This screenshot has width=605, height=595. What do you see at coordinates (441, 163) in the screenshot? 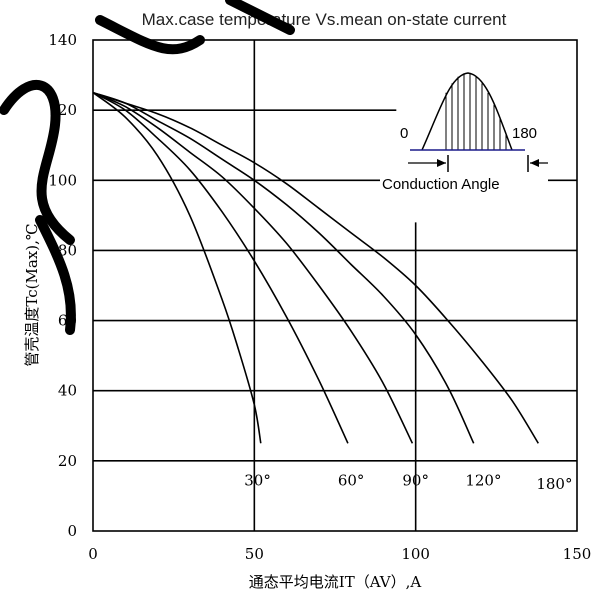
I see `inset-arrowhead-left` at bounding box center [441, 163].